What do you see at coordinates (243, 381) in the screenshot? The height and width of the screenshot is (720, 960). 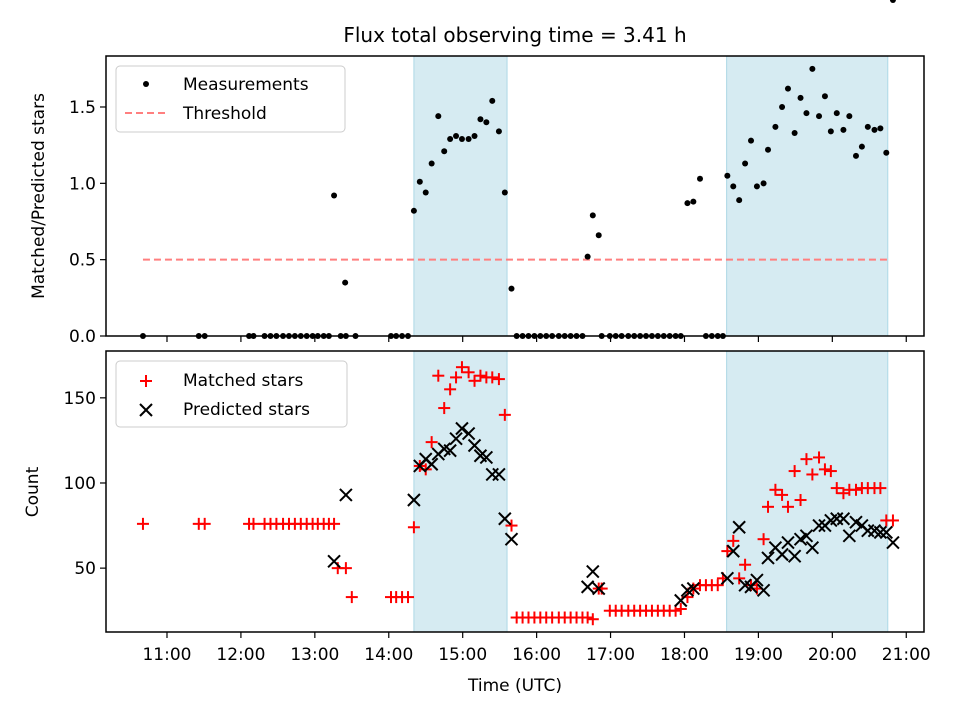 I see `legend-matched-label: Matched stars` at bounding box center [243, 381].